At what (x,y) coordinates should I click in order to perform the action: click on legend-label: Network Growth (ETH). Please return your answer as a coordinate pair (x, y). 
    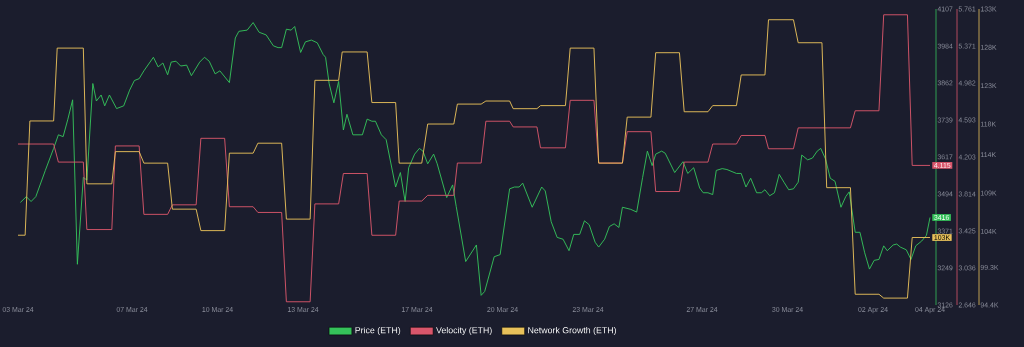
    Looking at the image, I should click on (572, 331).